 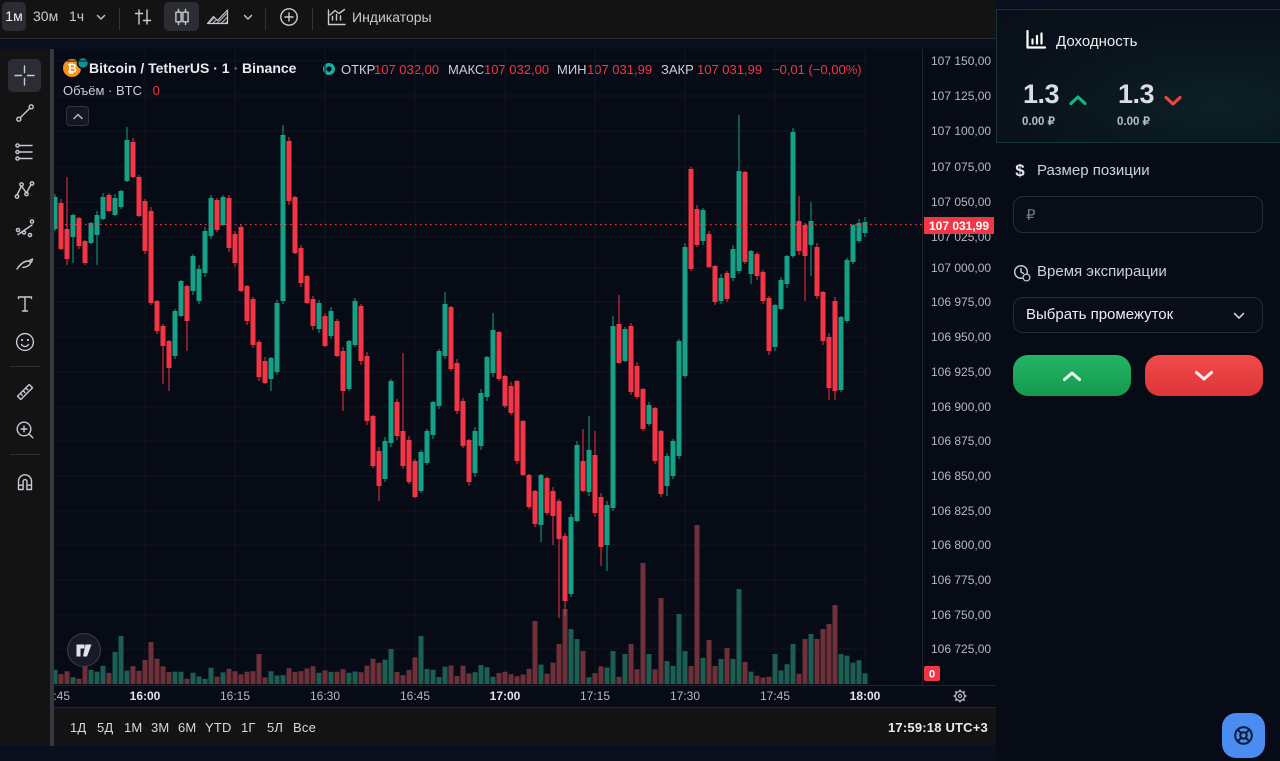 What do you see at coordinates (932, 675) in the screenshot?
I see `svg-text: 0` at bounding box center [932, 675].